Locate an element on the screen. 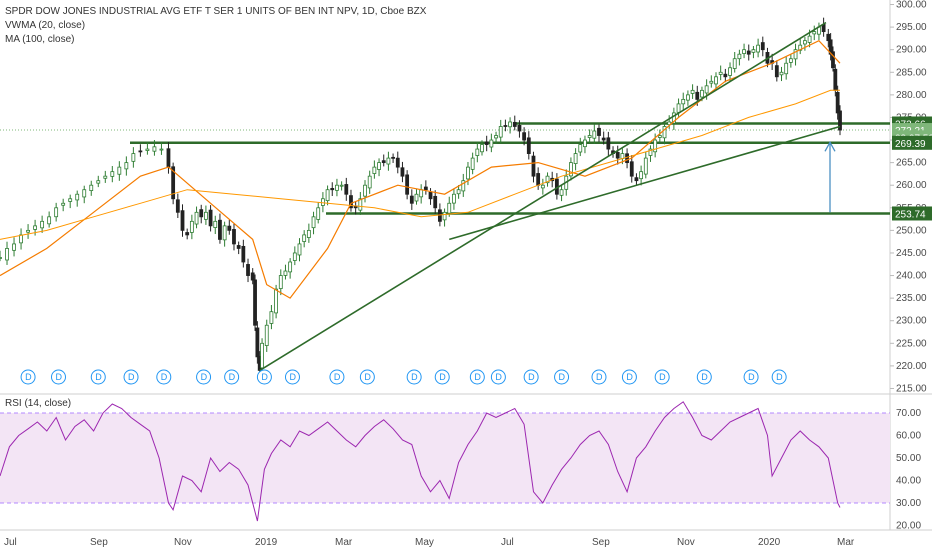 The image size is (932, 550). y-tick-label: 215.00 is located at coordinates (911, 388).